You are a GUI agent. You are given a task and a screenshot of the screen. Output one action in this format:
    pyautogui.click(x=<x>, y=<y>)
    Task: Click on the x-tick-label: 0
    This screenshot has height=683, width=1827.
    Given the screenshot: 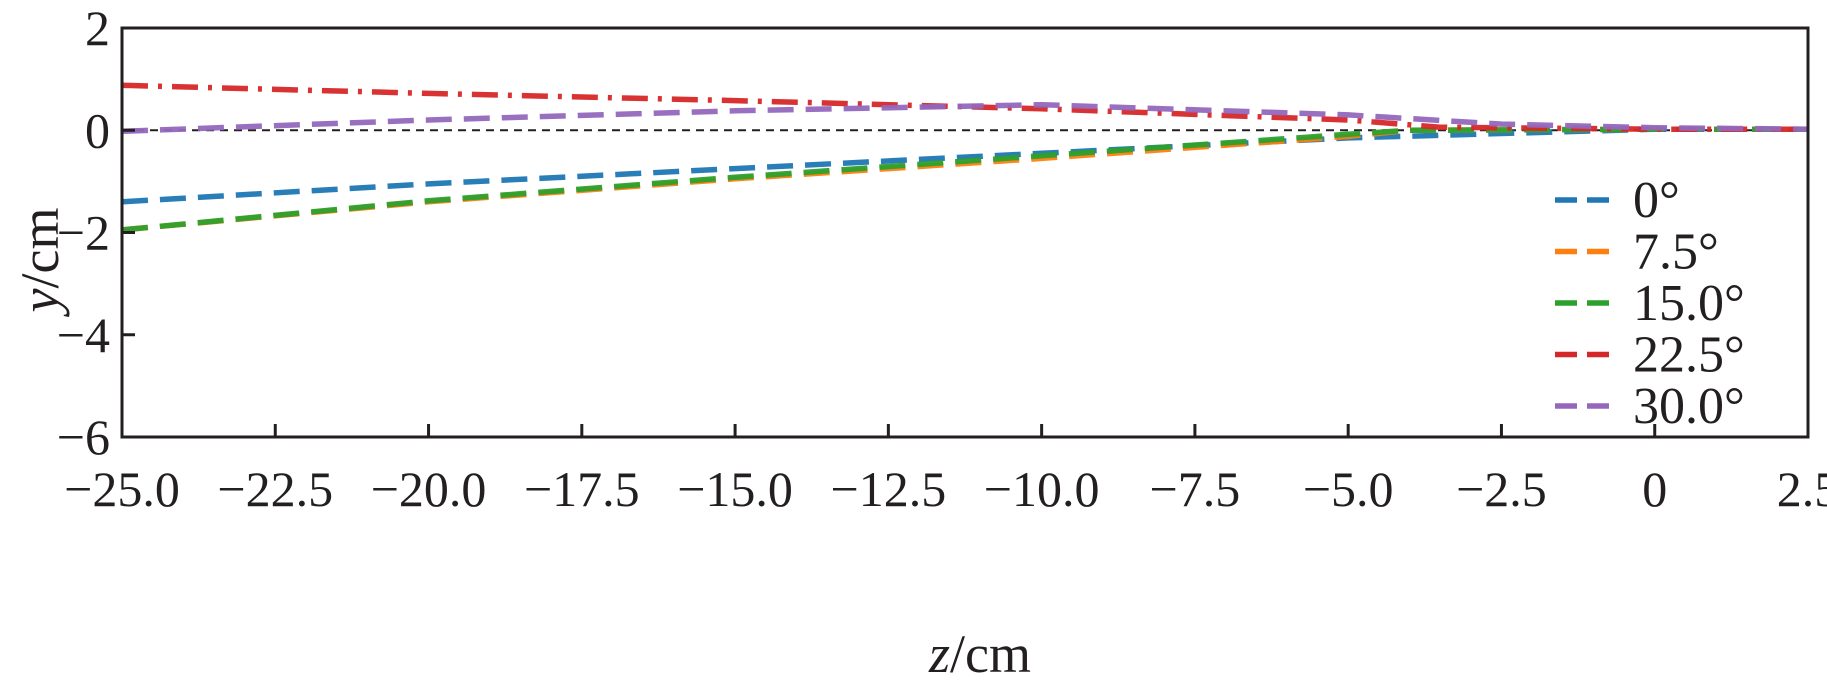 What is the action you would take?
    pyautogui.click(x=1654, y=489)
    